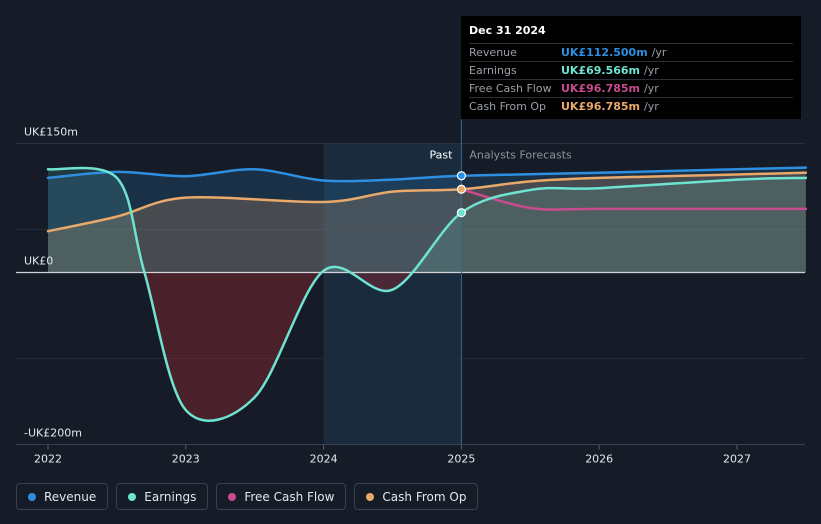  I want to click on tooltip-row: Revenue UK£112.500m/yr, so click(631, 52).